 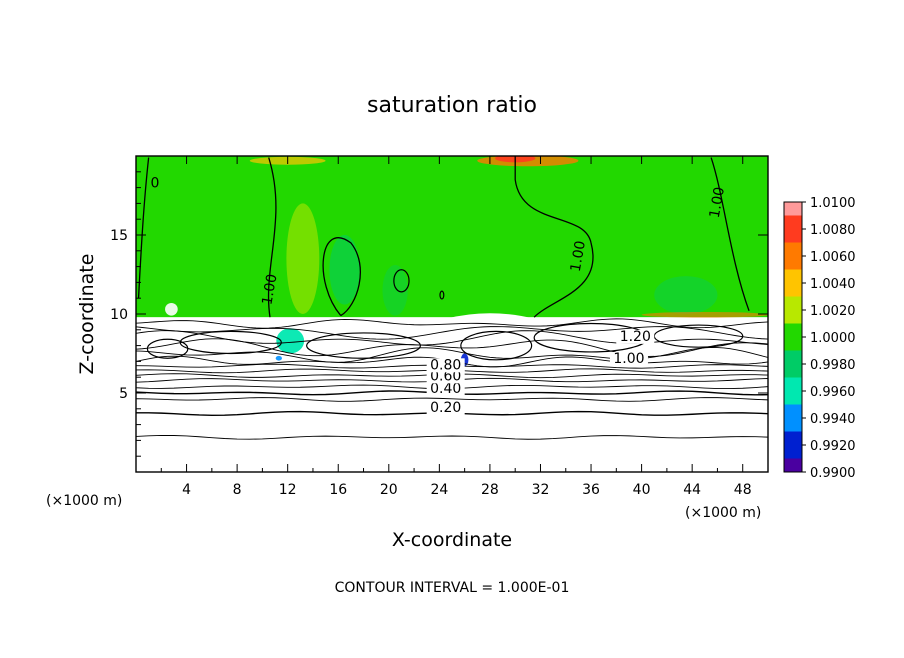 What do you see at coordinates (288, 490) in the screenshot?
I see `x-tick-label: 12` at bounding box center [288, 490].